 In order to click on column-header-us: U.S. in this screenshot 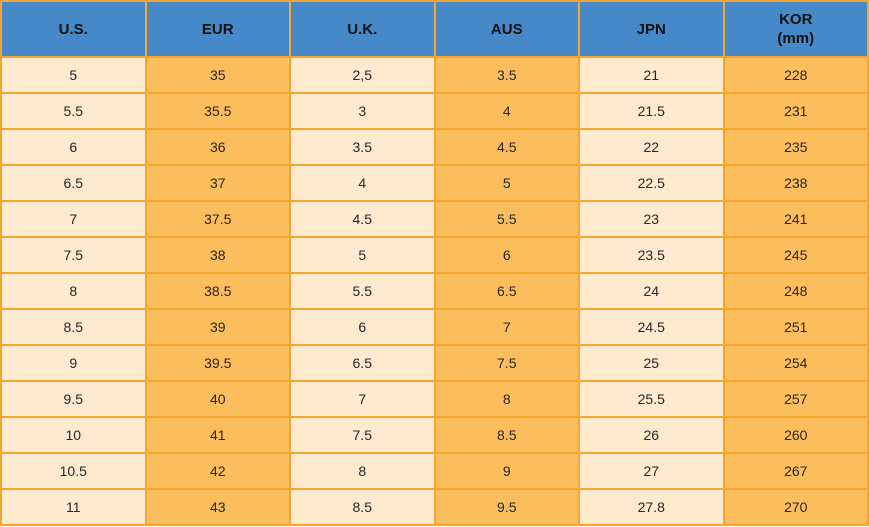, I will do `click(73, 29)`.